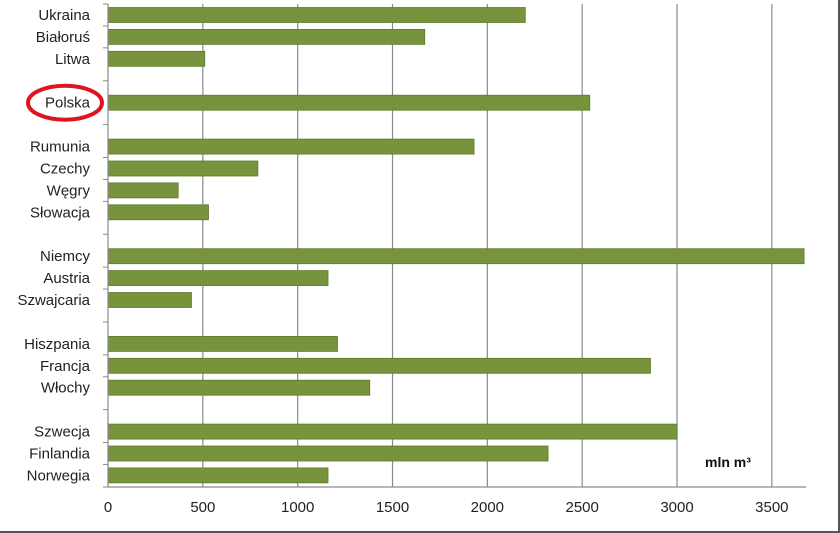  What do you see at coordinates (392, 431) in the screenshot?
I see `bar-szwecja` at bounding box center [392, 431].